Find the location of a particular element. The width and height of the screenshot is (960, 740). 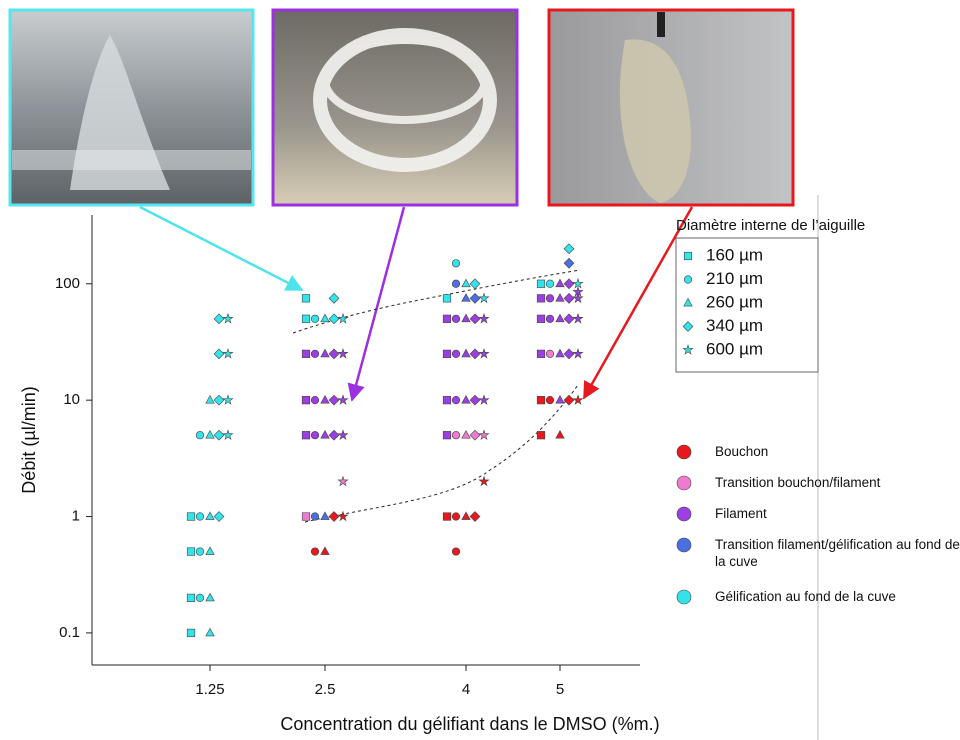

photo-gelification is located at coordinates (131, 107).